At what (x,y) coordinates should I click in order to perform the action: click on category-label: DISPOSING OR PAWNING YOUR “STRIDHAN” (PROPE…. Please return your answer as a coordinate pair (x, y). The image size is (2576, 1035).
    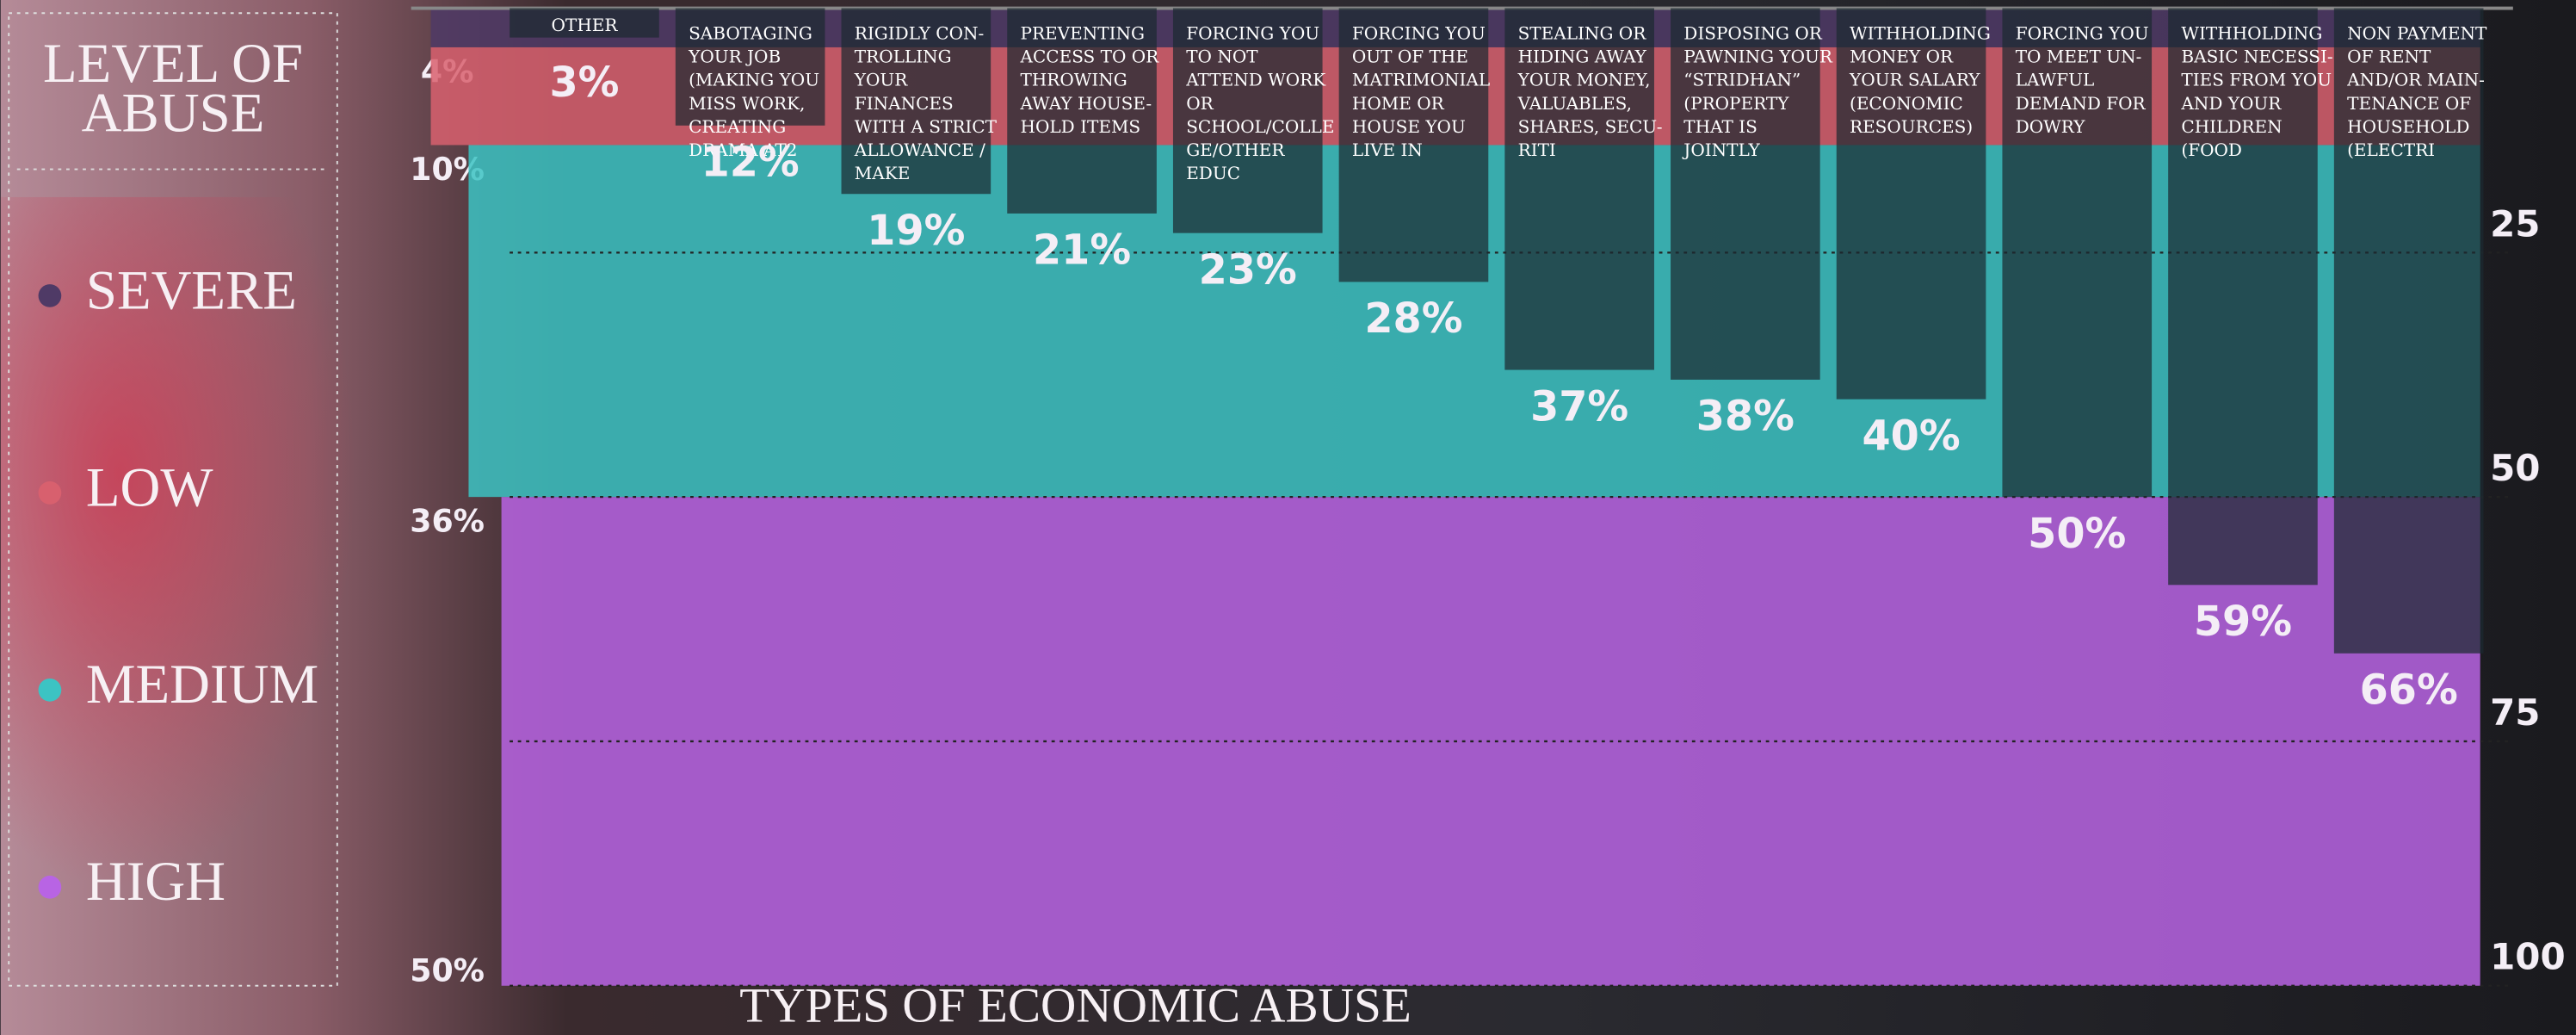
    Looking at the image, I should click on (1757, 91).